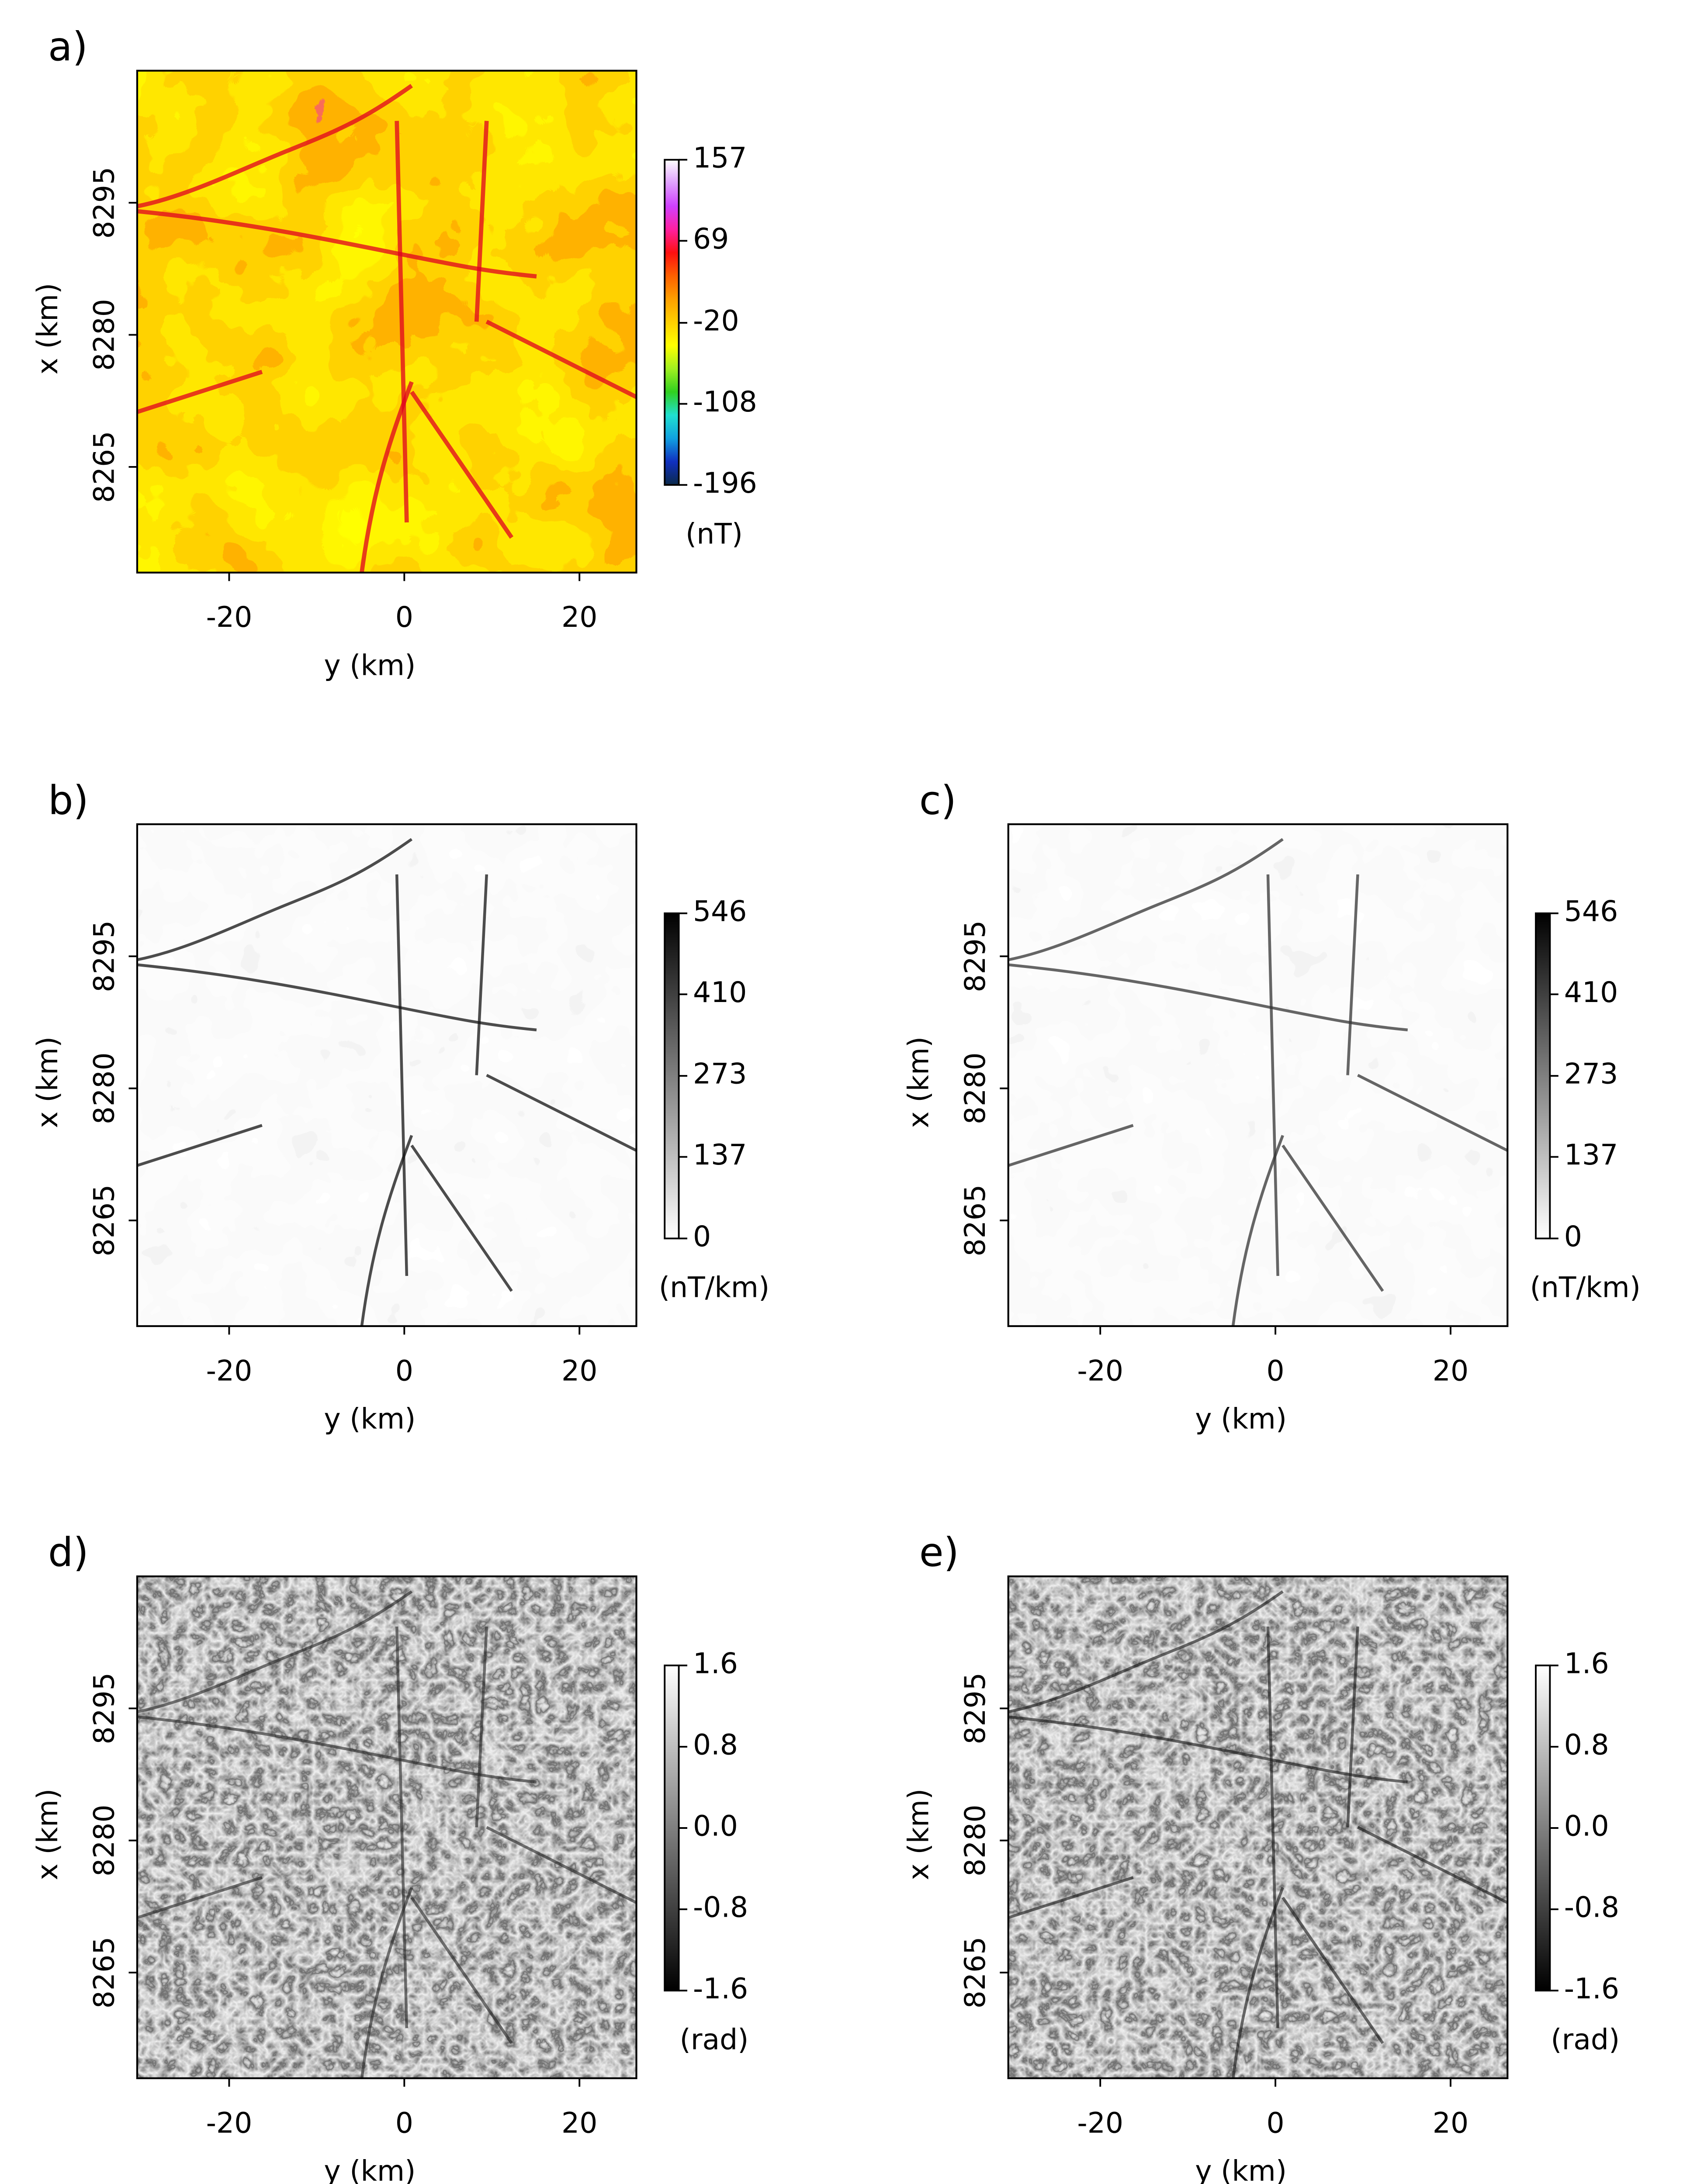 Image resolution: width=1697 pixels, height=2184 pixels. Describe the element at coordinates (721, 1908) in the screenshot. I see `colorbar-tick-label: -0.8` at that location.